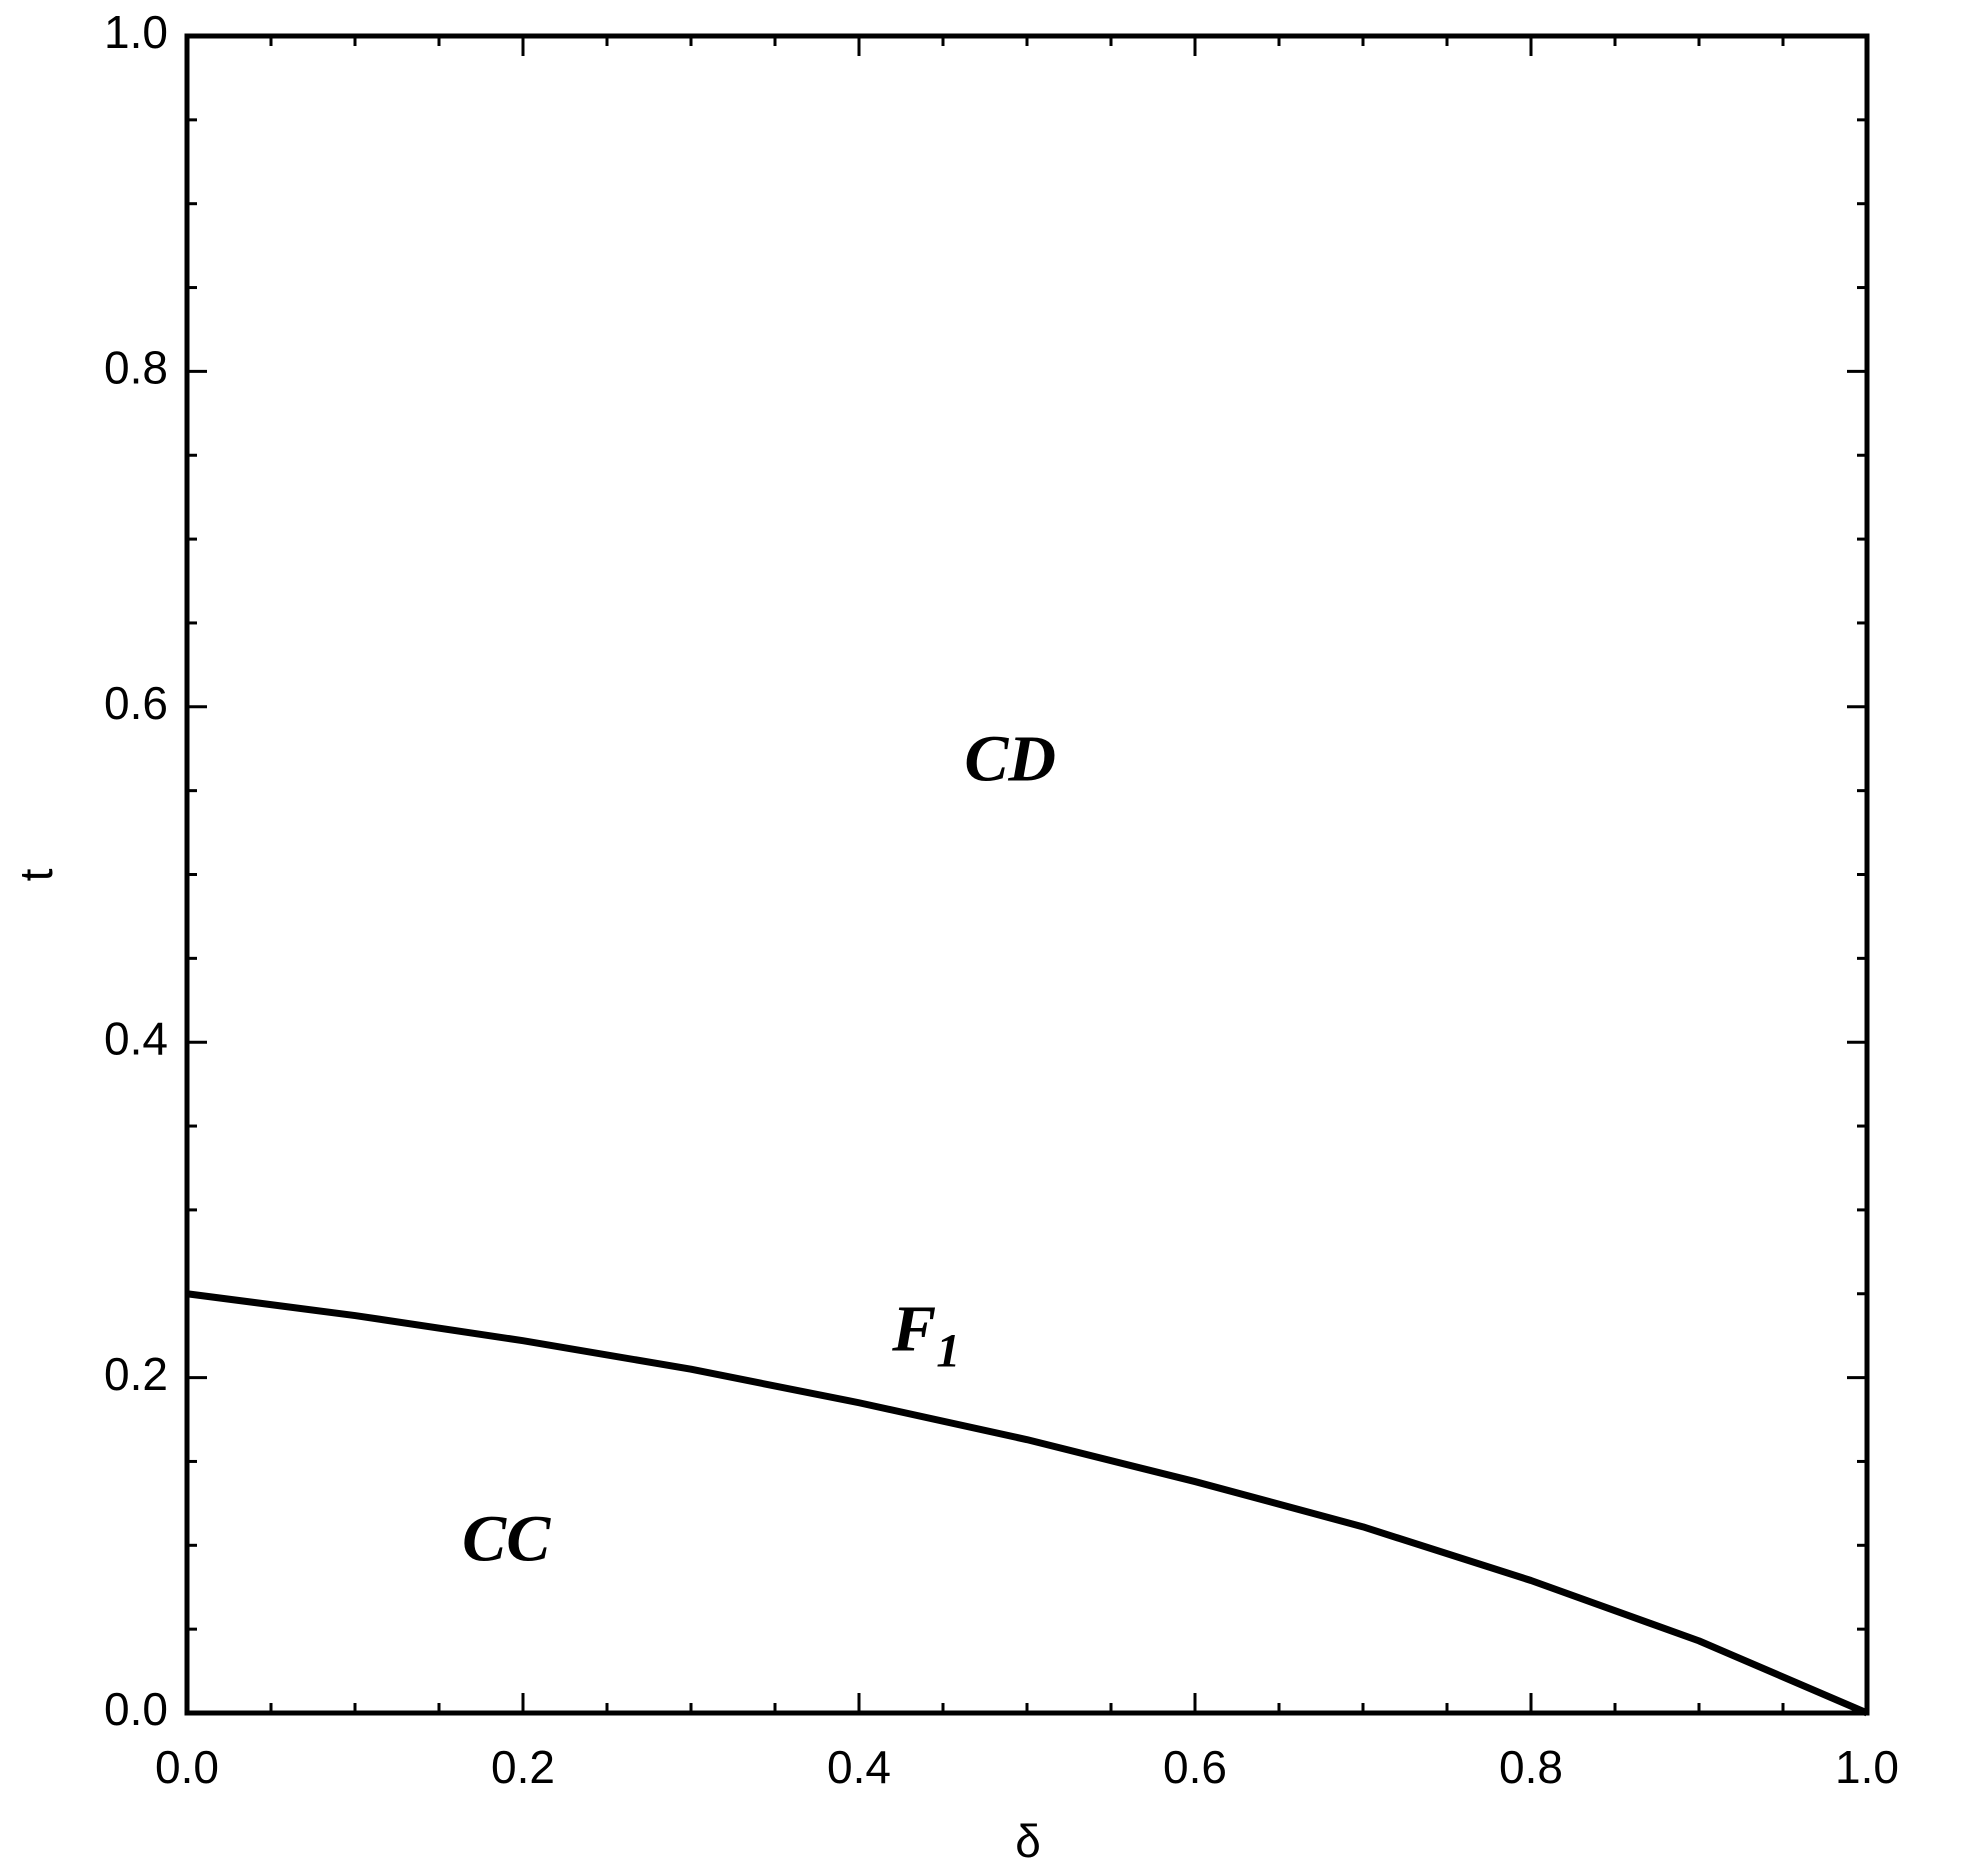  Describe the element at coordinates (1867, 1767) in the screenshot. I see `x-tick-label: 1.0` at that location.